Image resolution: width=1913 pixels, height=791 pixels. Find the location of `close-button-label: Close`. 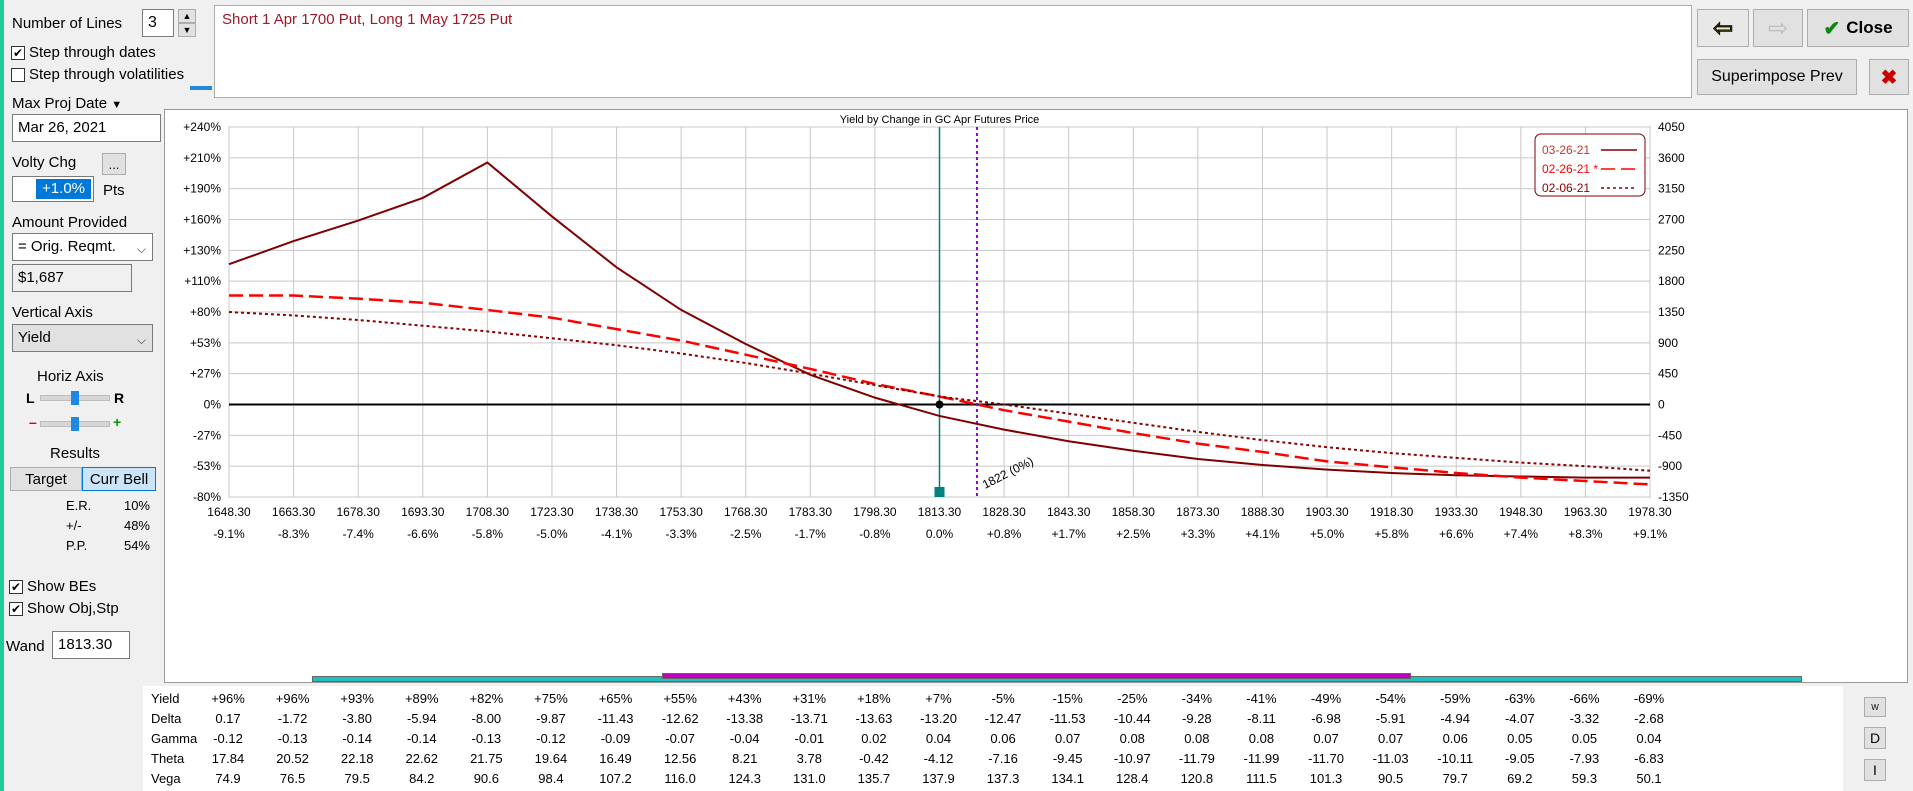

close-button-label: Close is located at coordinates (1869, 27).